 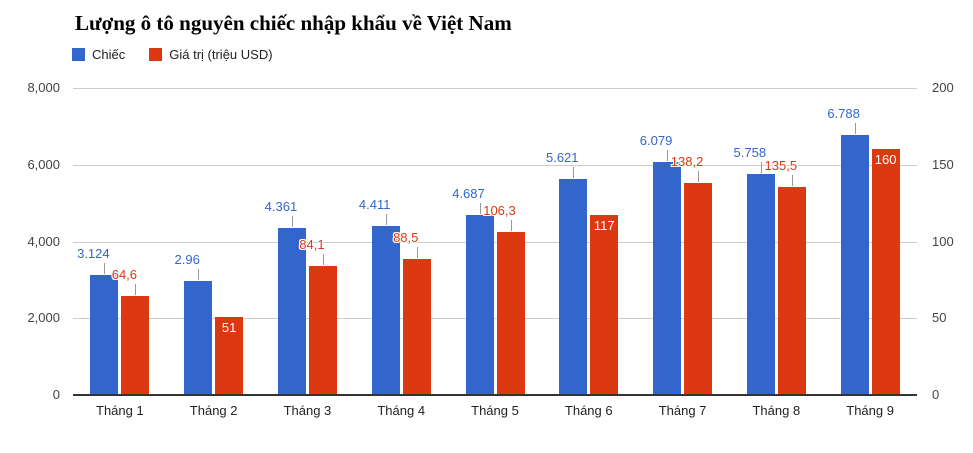 What do you see at coordinates (78, 54) in the screenshot?
I see `legend-swatch-units` at bounding box center [78, 54].